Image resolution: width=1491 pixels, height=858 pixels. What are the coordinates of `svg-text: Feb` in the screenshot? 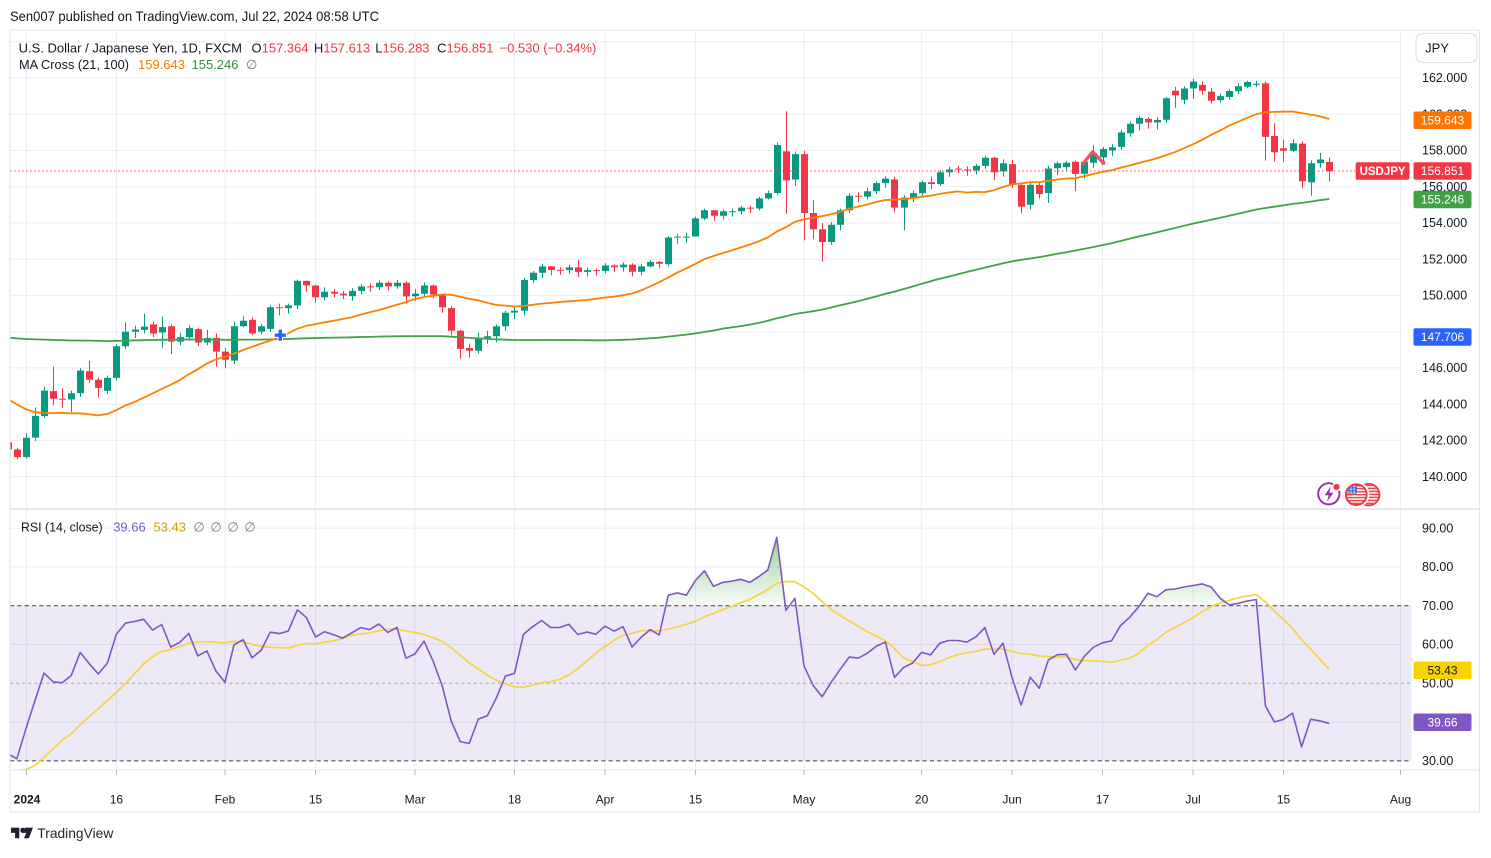 It's located at (225, 800).